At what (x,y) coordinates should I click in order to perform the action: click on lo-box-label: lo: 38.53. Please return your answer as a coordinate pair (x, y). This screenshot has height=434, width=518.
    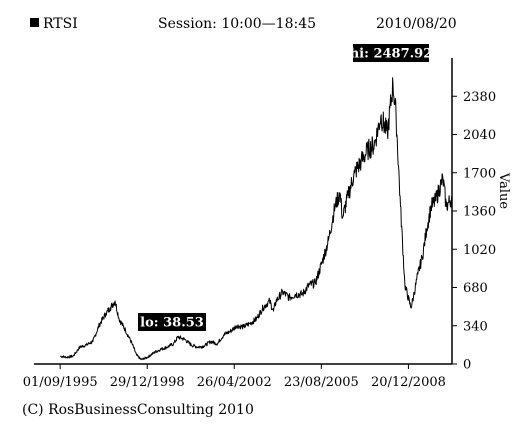
    Looking at the image, I should click on (172, 323).